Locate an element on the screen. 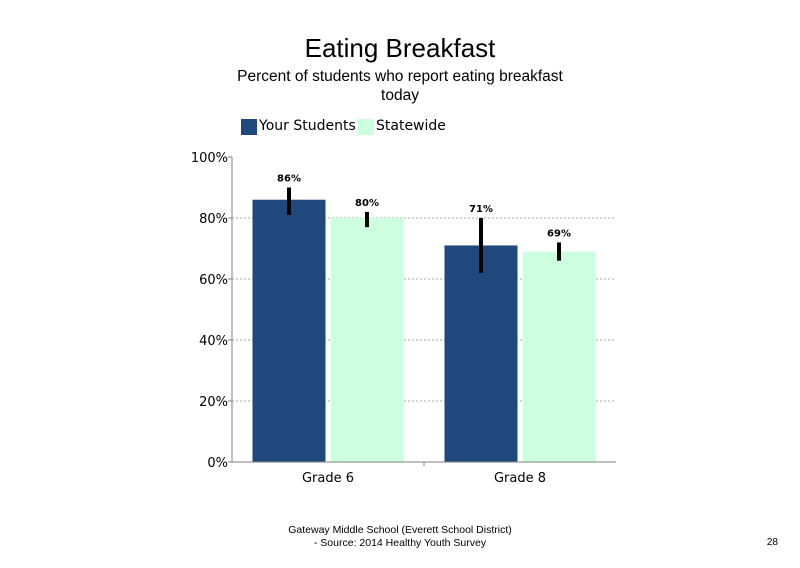 The image size is (800, 568). y-tick-label: 60% is located at coordinates (213, 280).